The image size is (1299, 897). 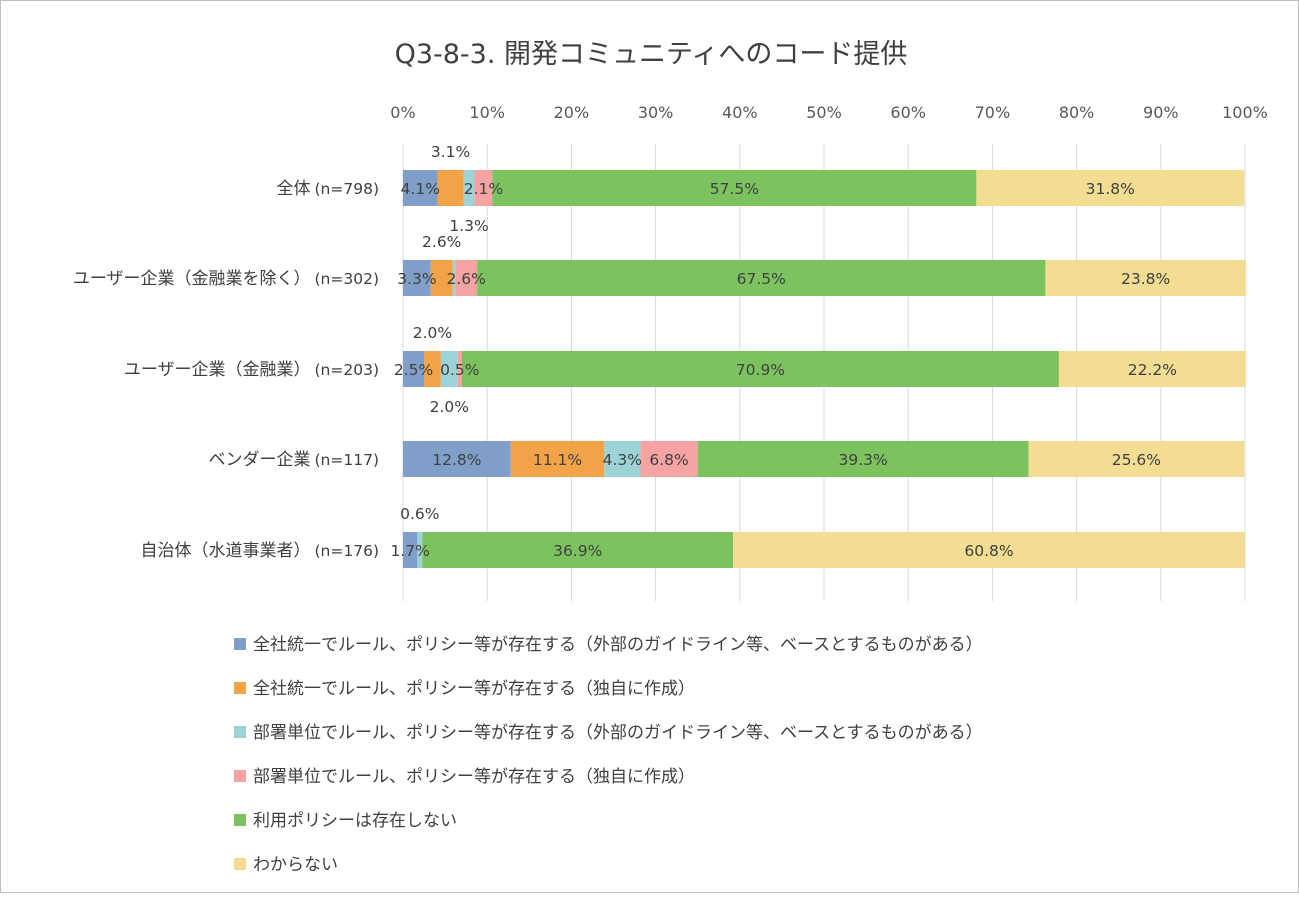 I want to click on x-tick-label: 40%, so click(x=740, y=112).